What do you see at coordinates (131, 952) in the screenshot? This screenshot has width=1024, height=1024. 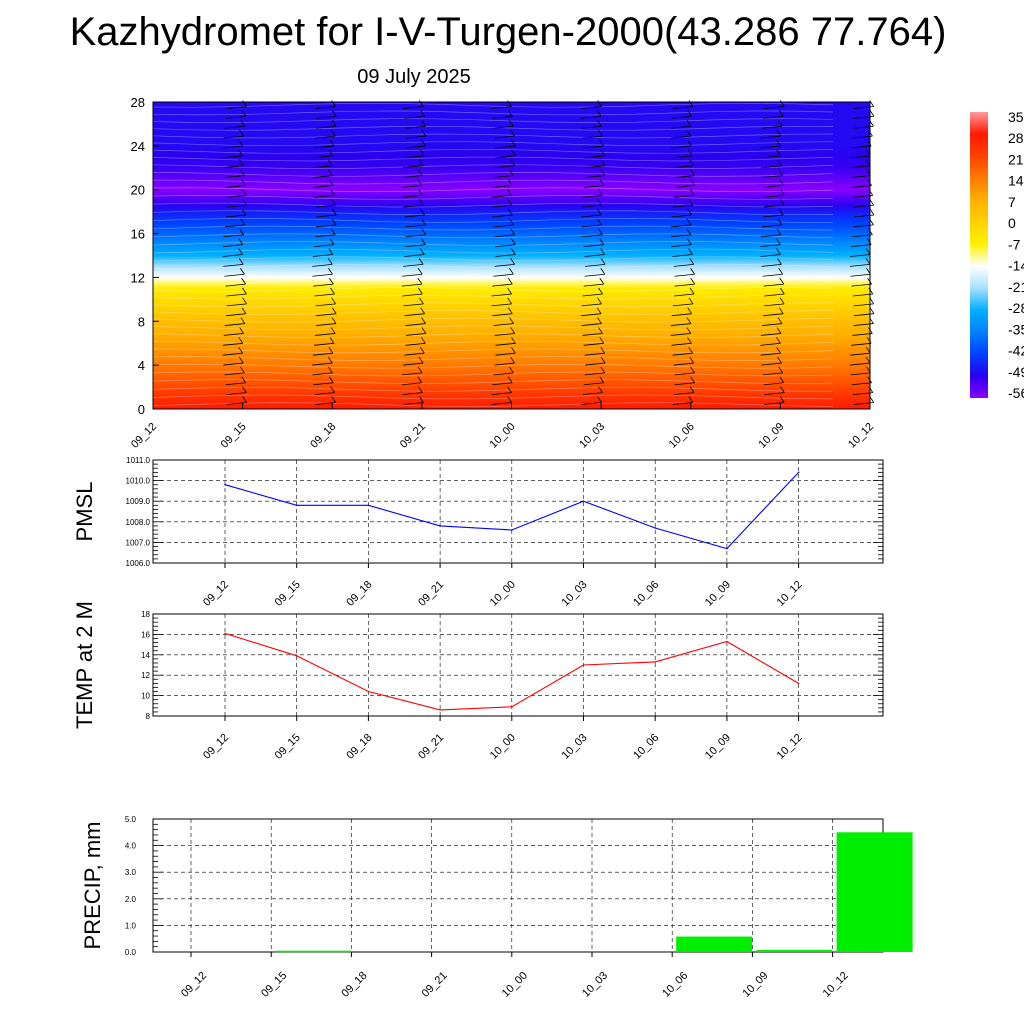 I see `y-tick-label: 0.0` at bounding box center [131, 952].